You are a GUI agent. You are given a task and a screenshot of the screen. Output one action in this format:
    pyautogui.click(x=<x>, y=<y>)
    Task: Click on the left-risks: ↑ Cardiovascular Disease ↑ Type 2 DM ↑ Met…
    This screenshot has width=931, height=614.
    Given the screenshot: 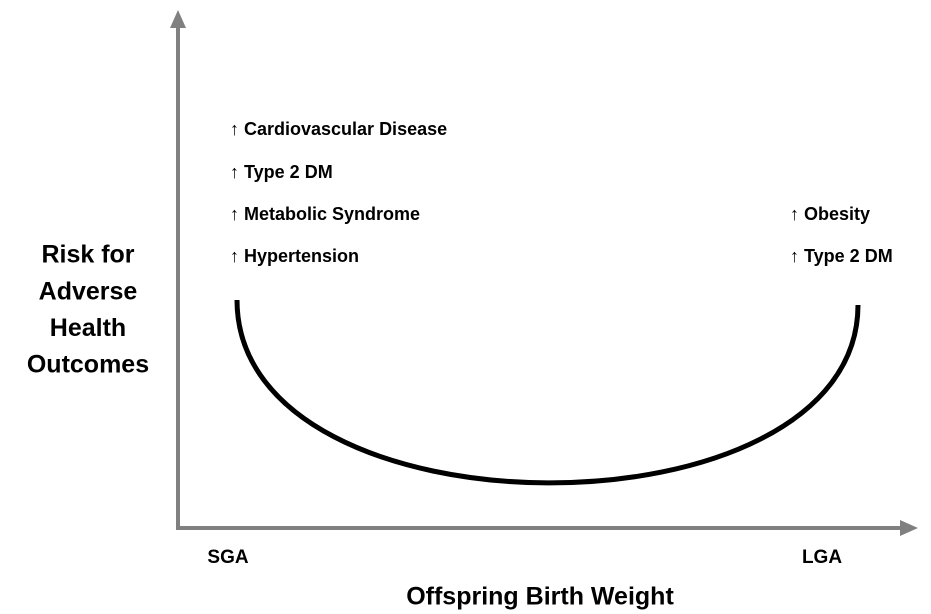 What is the action you would take?
    pyautogui.click(x=338, y=192)
    